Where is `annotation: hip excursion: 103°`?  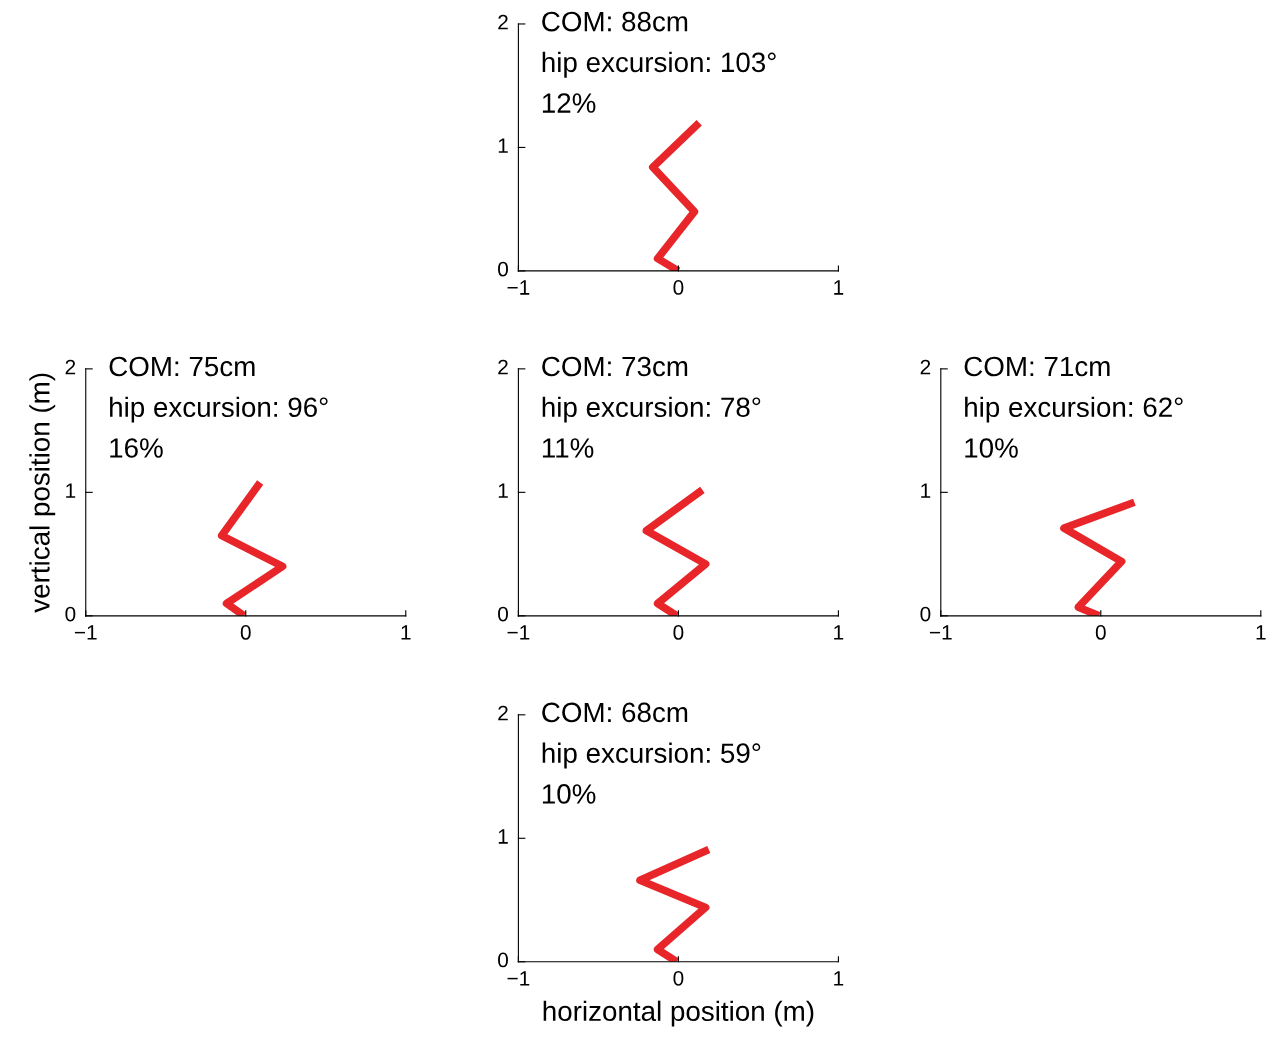 annotation: hip excursion: 103° is located at coordinates (659, 64).